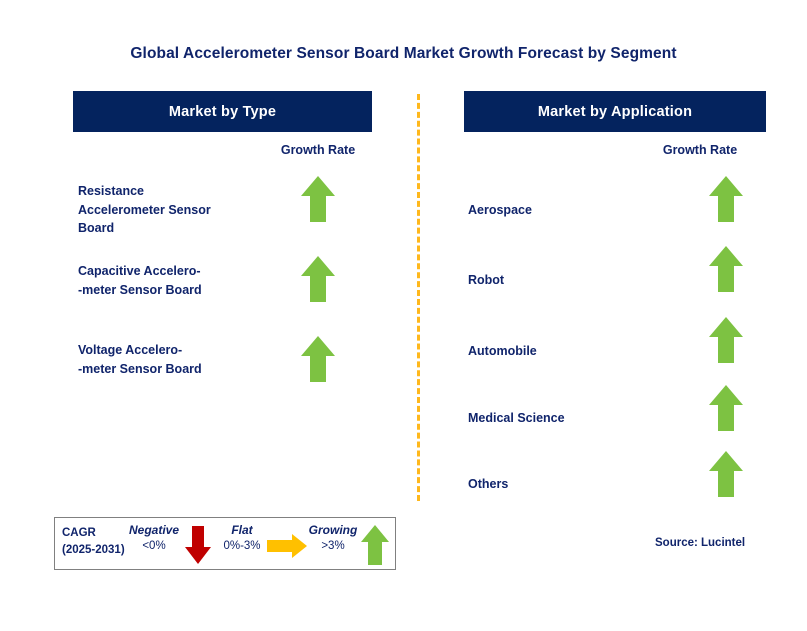 This screenshot has width=807, height=631. I want to click on legend-negative-icon-wrap, so click(198, 545).